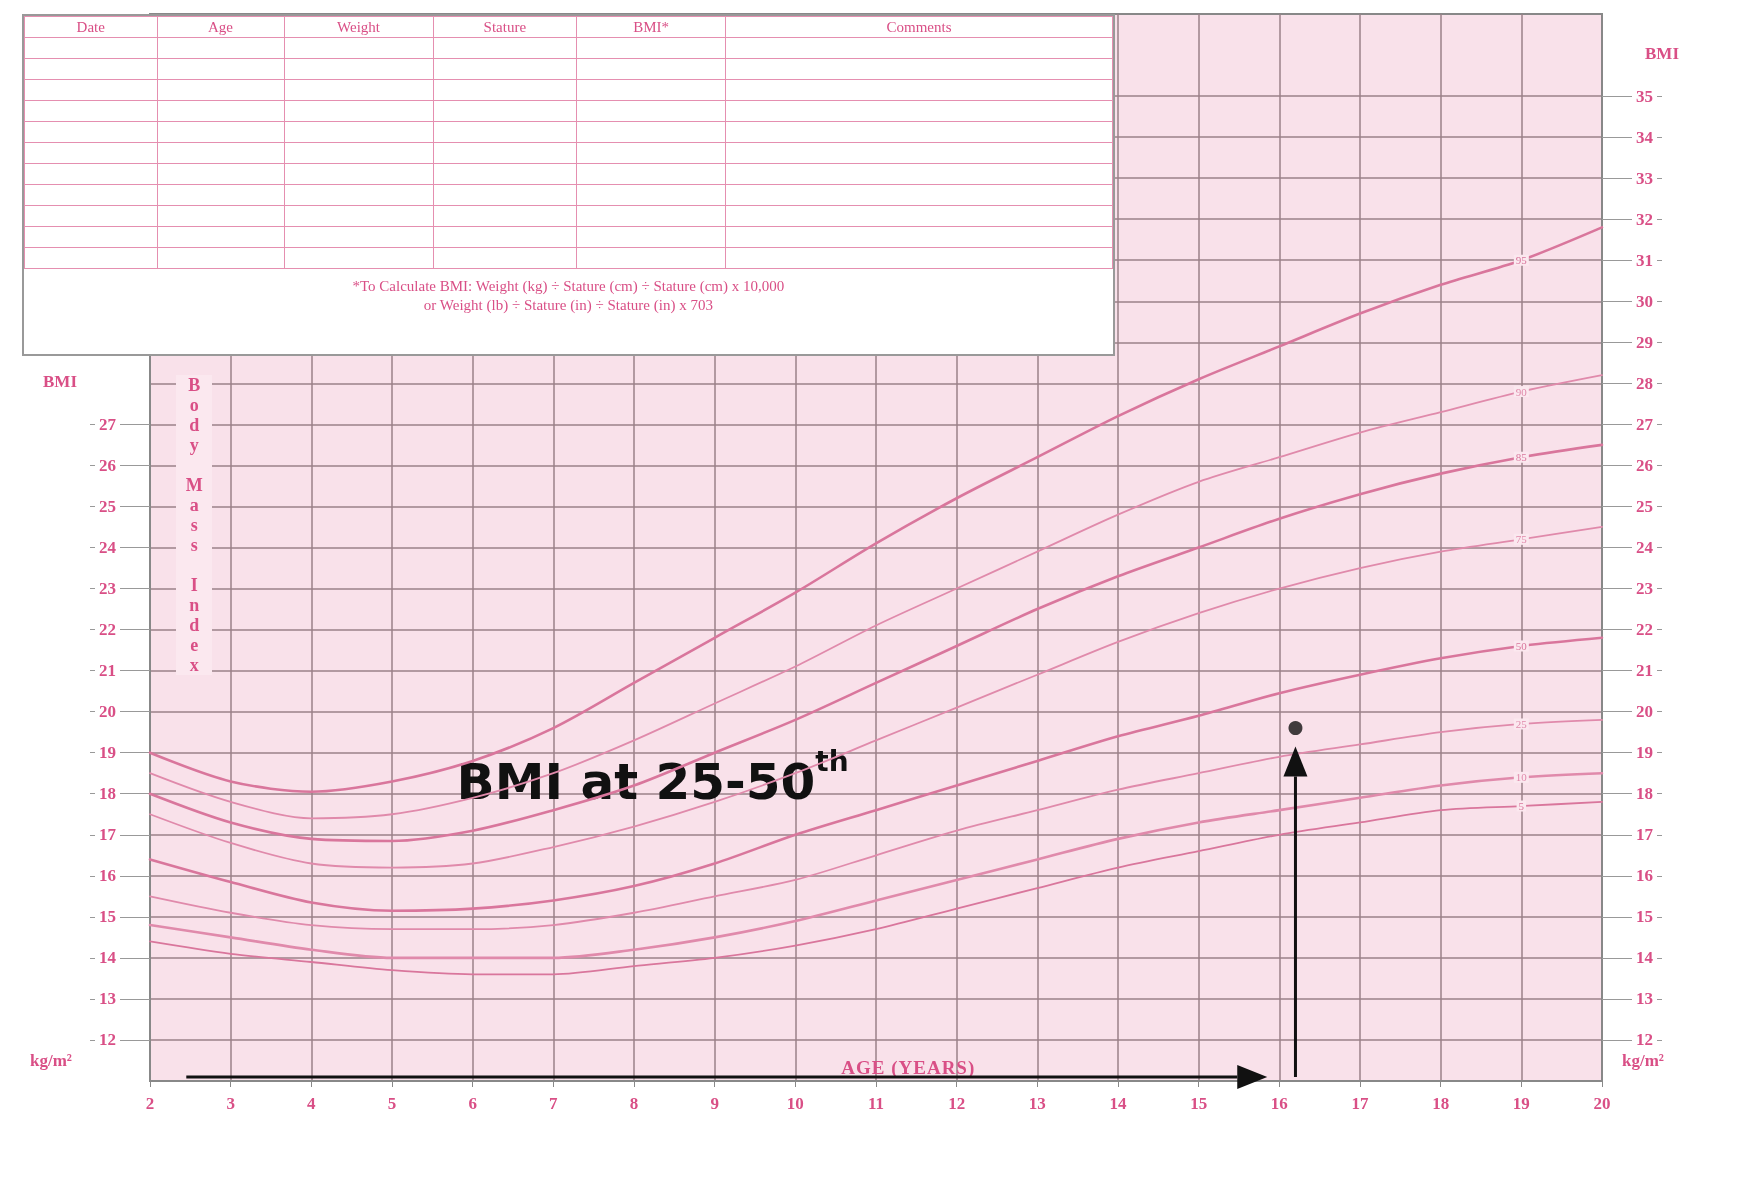 This screenshot has height=1191, width=1752. I want to click on x-tick-label: 11, so click(876, 1103).